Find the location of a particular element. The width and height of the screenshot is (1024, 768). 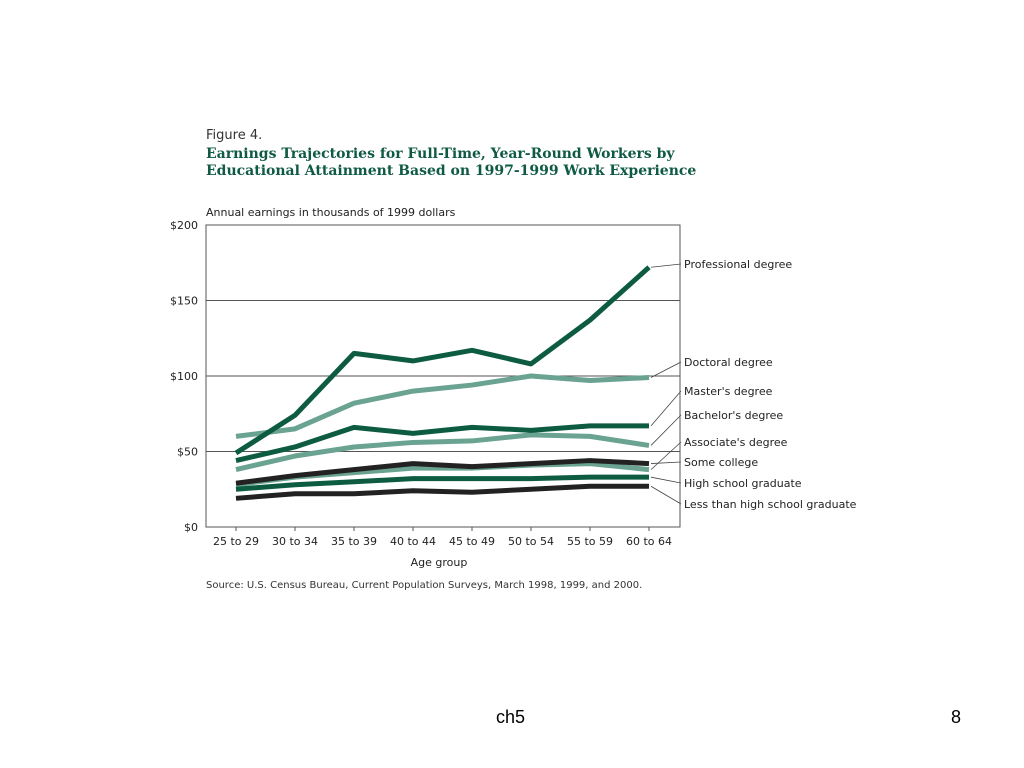

legend-label: Some college is located at coordinates (721, 462).